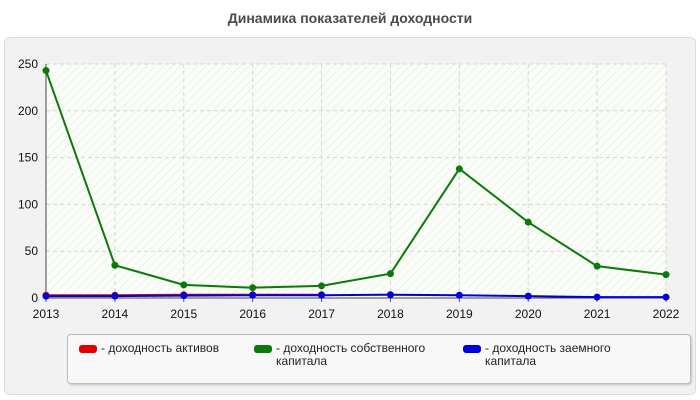 This screenshot has width=700, height=400. I want to click on y-tick-label: 100, so click(28, 204).